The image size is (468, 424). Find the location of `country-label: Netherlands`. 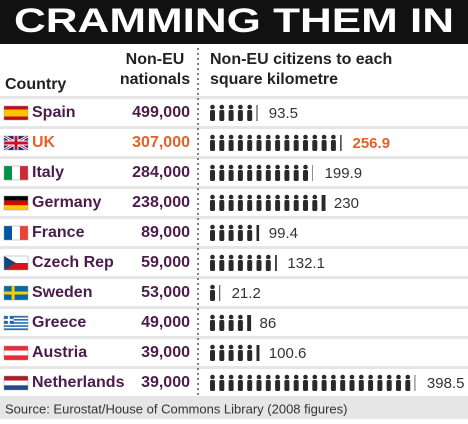

country-label: Netherlands is located at coordinates (78, 382).